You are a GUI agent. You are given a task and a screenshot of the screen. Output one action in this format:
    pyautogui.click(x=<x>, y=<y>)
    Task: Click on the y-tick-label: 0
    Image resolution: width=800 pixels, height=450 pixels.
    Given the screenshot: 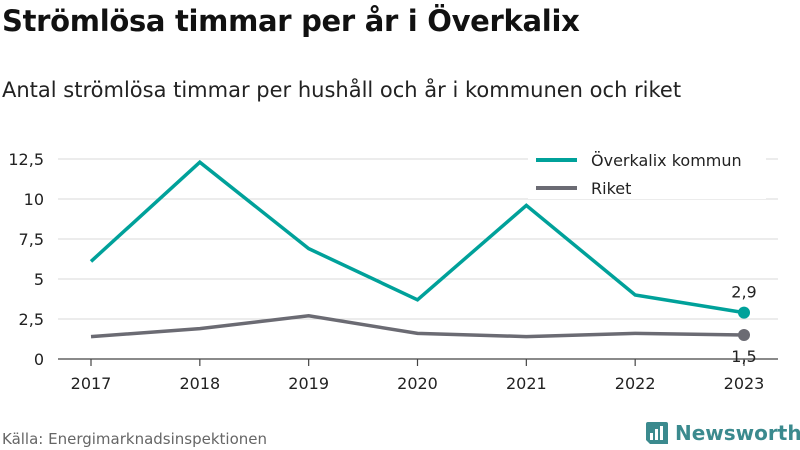 What is the action you would take?
    pyautogui.click(x=39, y=359)
    